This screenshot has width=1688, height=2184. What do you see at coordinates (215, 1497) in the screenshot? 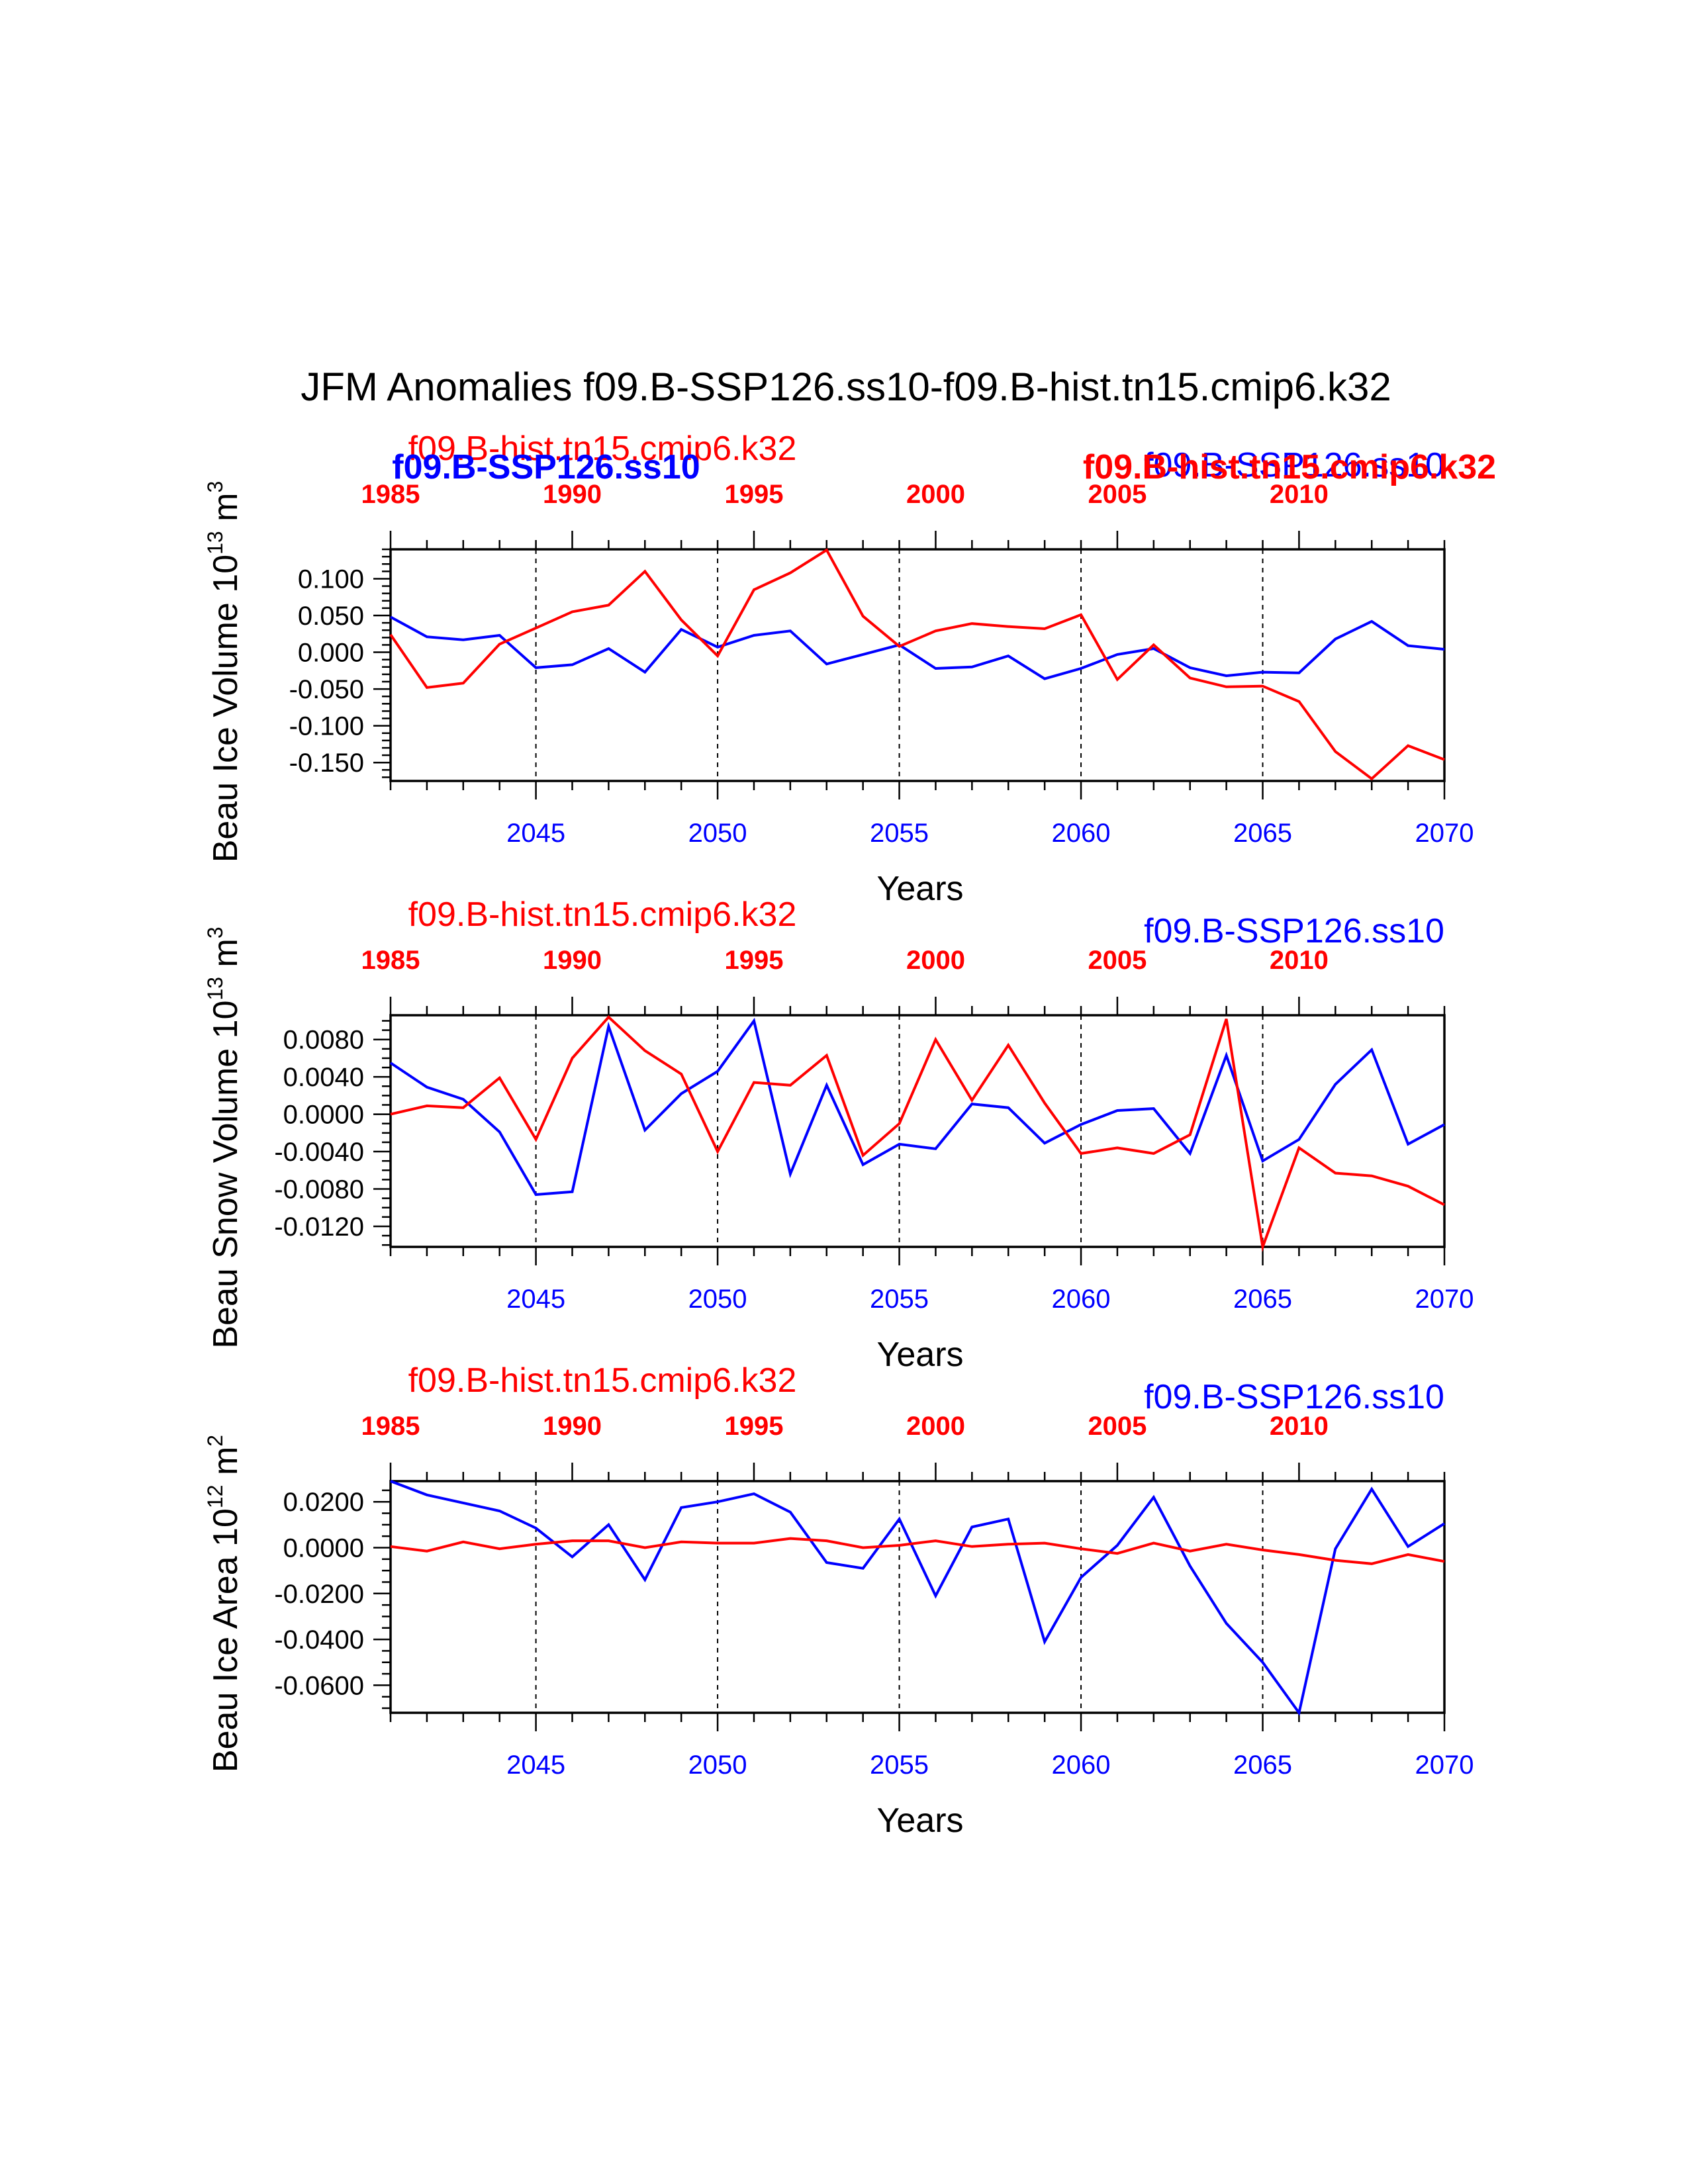
I see `y-axis-label-part: 12` at bounding box center [215, 1497].